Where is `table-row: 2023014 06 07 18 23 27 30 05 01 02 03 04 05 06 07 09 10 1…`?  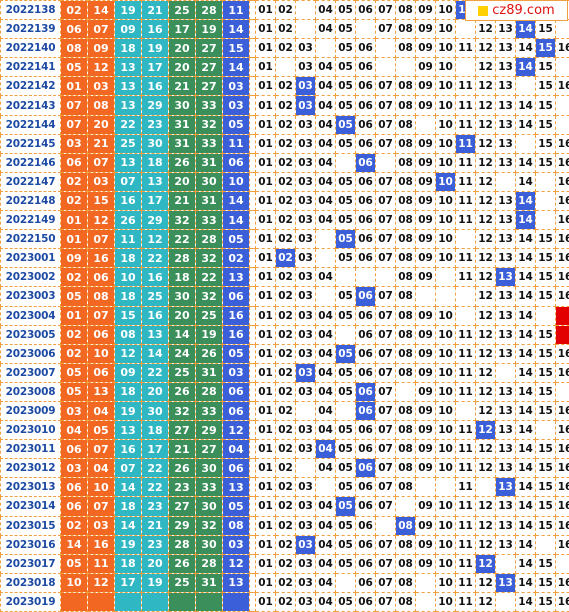
table-row: 2023014 06 07 18 23 27 30 05 01 02 03 04 05 06 07 09 10 1… is located at coordinates (284, 506).